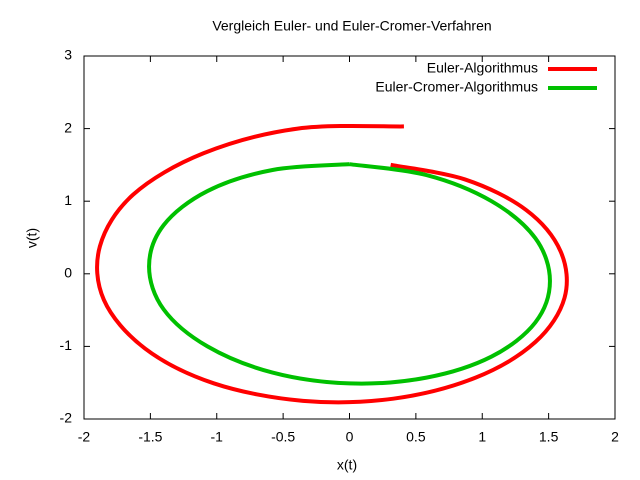 Image resolution: width=640 pixels, height=480 pixels. I want to click on x-tick-label: -1.5, so click(150, 437).